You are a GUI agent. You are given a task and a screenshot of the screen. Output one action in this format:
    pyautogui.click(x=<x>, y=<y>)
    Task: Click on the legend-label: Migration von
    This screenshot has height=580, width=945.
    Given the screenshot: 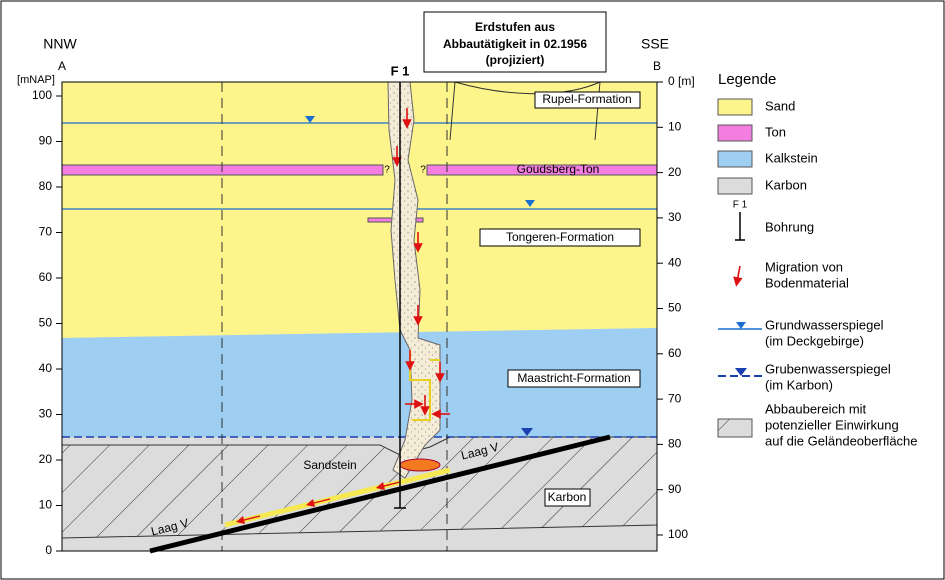 What is the action you would take?
    pyautogui.click(x=804, y=266)
    